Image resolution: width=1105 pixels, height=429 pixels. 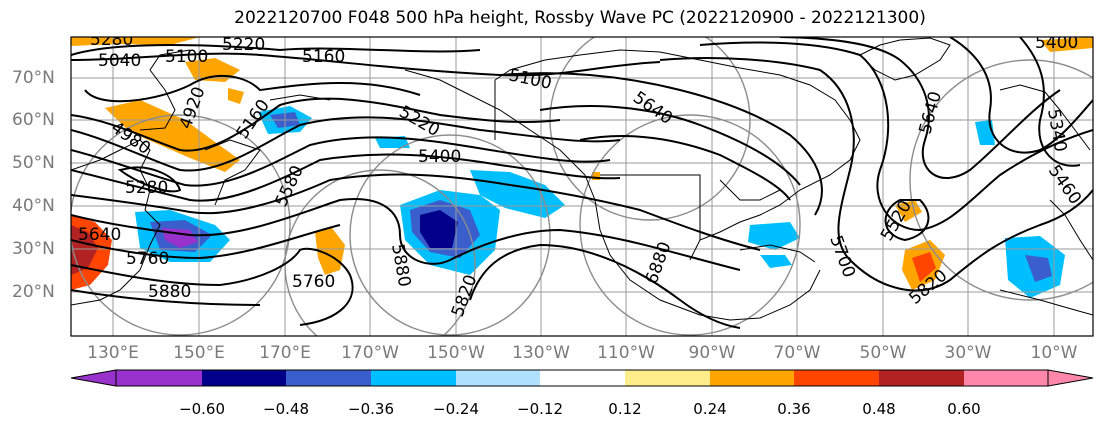 What do you see at coordinates (371, 409) in the screenshot?
I see `colorbar-tick-label: −0.36` at bounding box center [371, 409].